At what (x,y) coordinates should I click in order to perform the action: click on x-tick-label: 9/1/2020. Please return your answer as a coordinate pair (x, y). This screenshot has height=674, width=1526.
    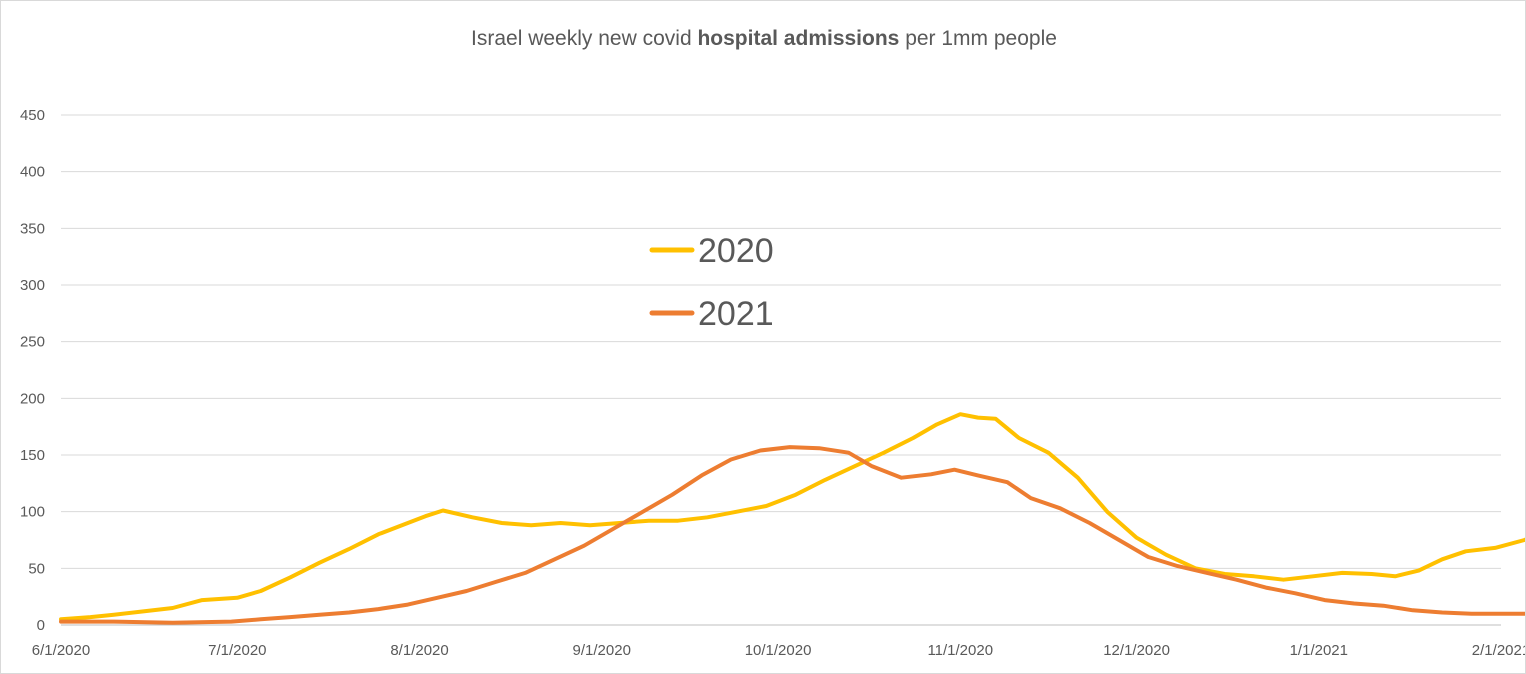
    Looking at the image, I should click on (602, 650).